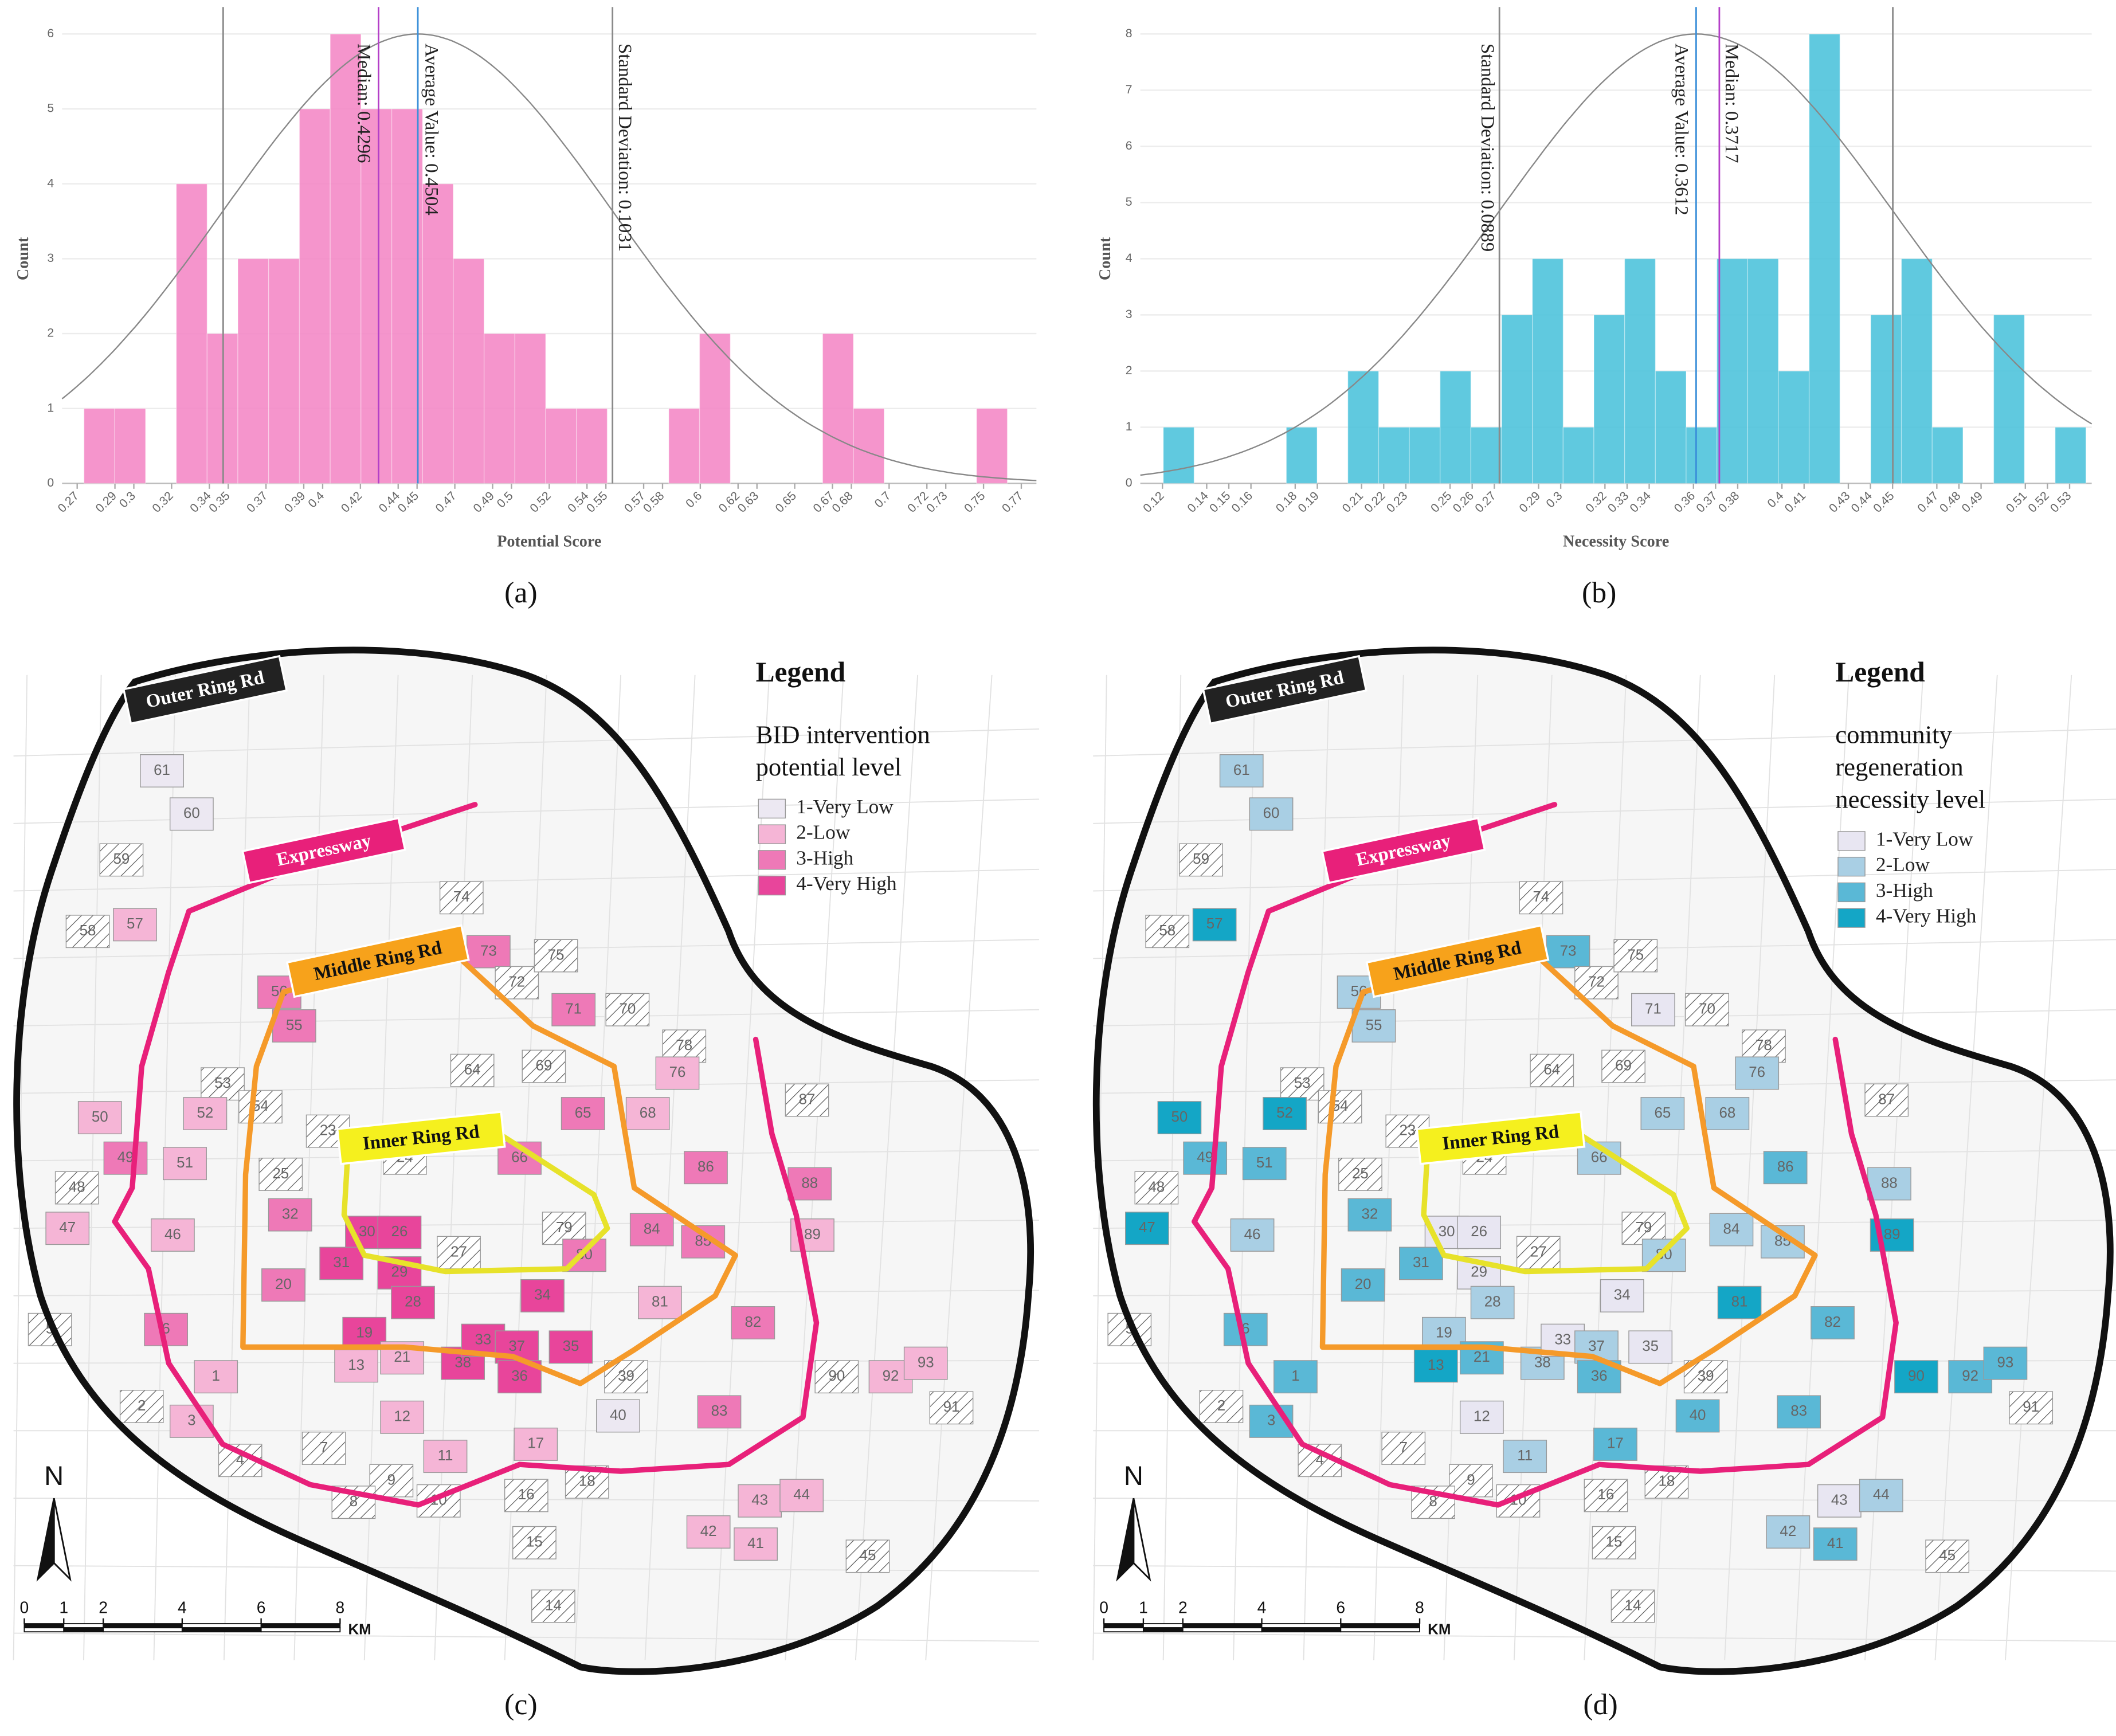 The image size is (2116, 1736). Describe the element at coordinates (1179, 1117) in the screenshot. I see `district-label: 50` at that location.